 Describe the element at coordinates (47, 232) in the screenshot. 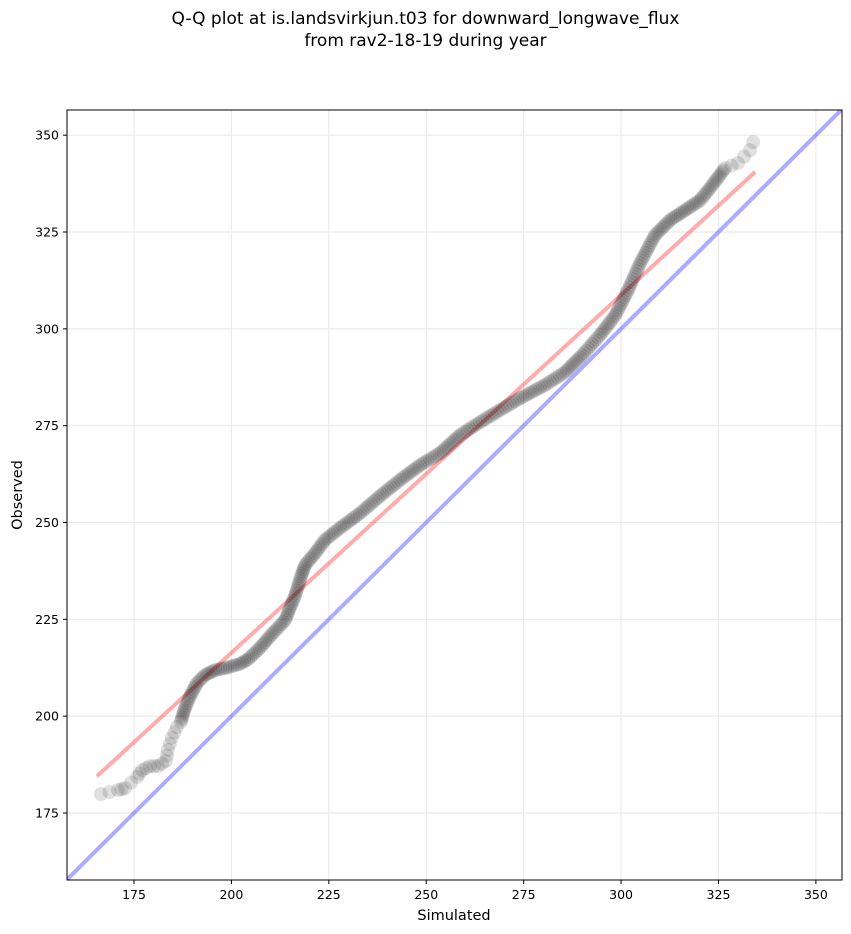

I see `y-tick-label: 325` at that location.